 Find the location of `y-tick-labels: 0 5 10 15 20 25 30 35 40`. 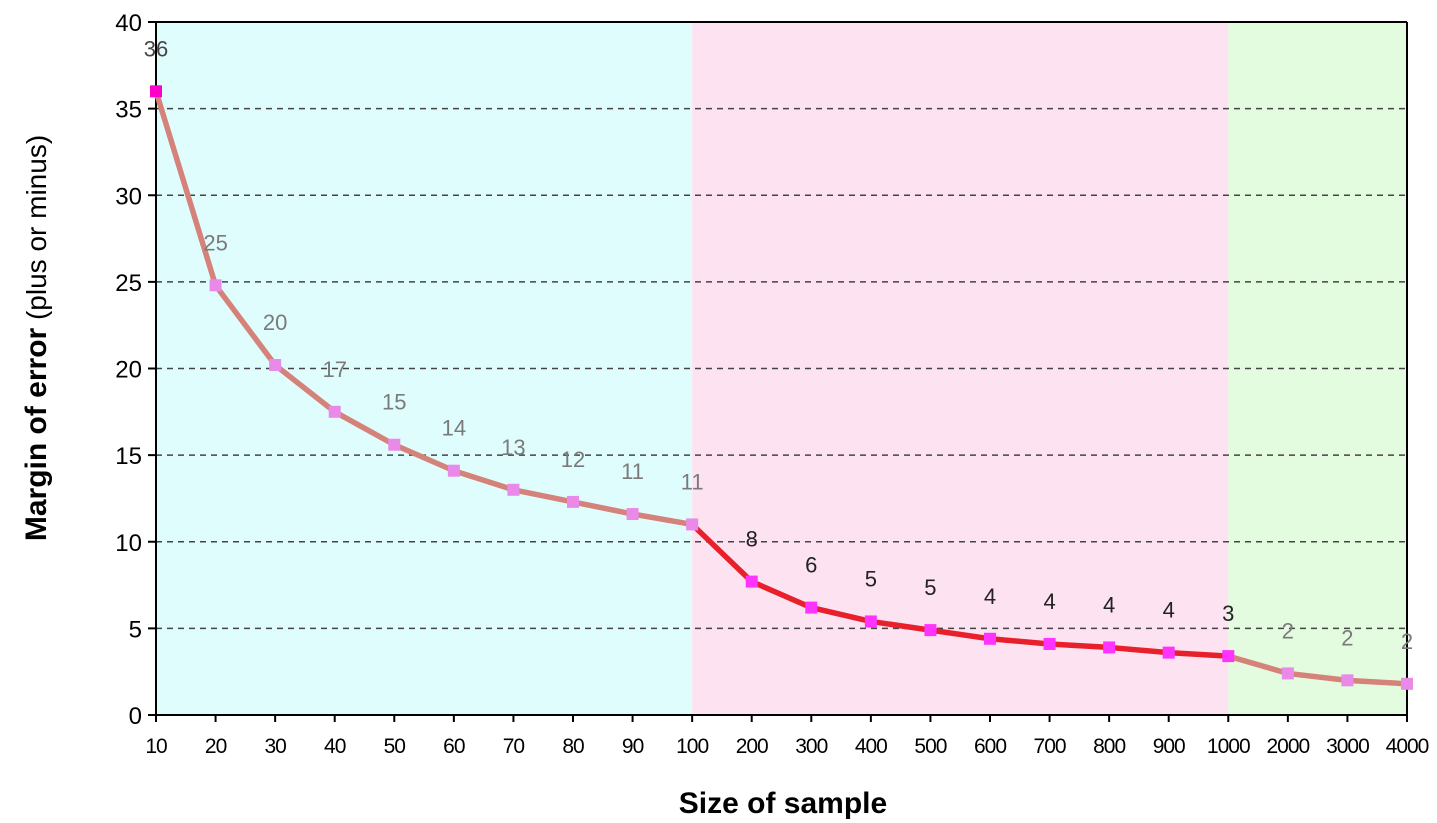

y-tick-labels: 0 5 10 15 20 25 30 35 40 is located at coordinates (128, 370).